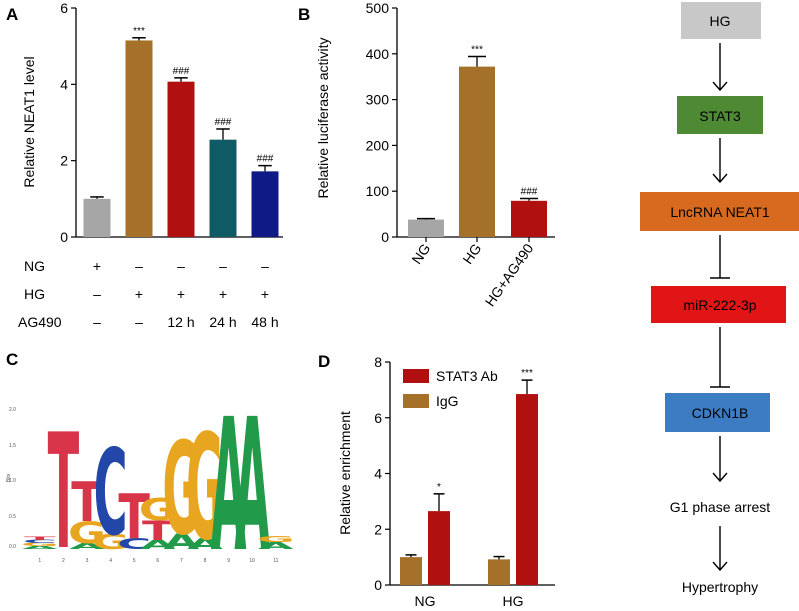 This screenshot has height=611, width=799. I want to click on motif-y-tick-label: 0.0, so click(12, 547).